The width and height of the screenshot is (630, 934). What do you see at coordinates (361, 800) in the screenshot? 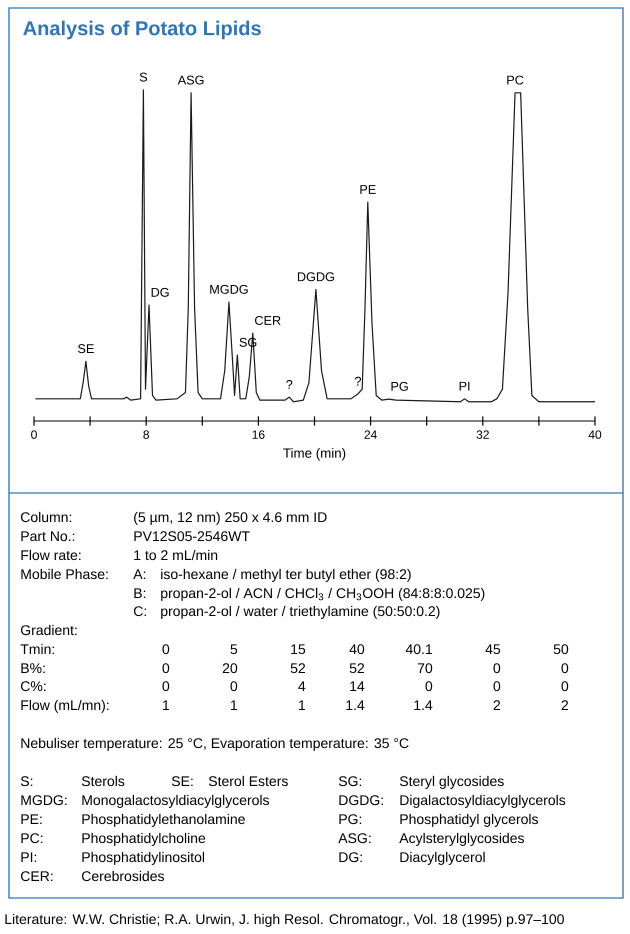
I see `text: DGDG:` at bounding box center [361, 800].